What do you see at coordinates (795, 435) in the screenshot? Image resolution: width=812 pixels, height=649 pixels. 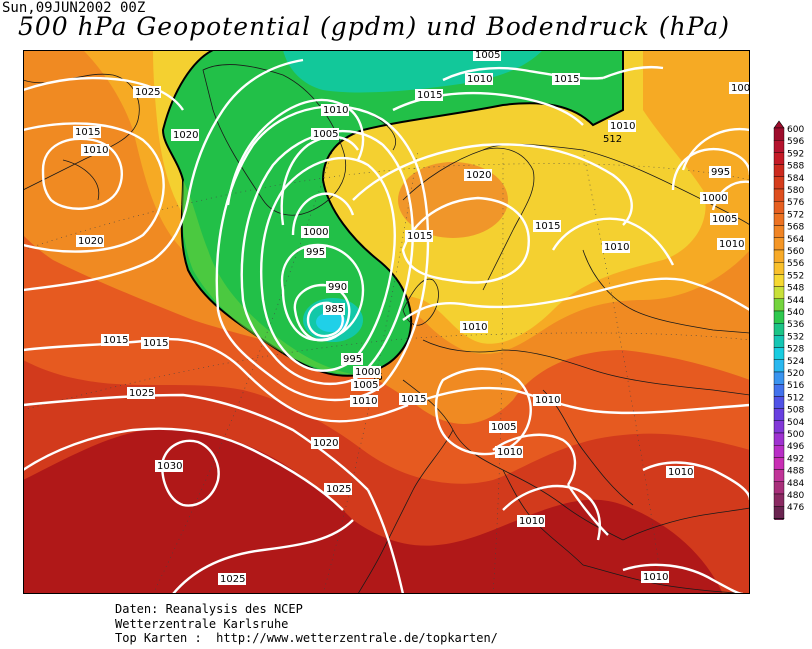 I see `legend-value: 500` at bounding box center [795, 435].